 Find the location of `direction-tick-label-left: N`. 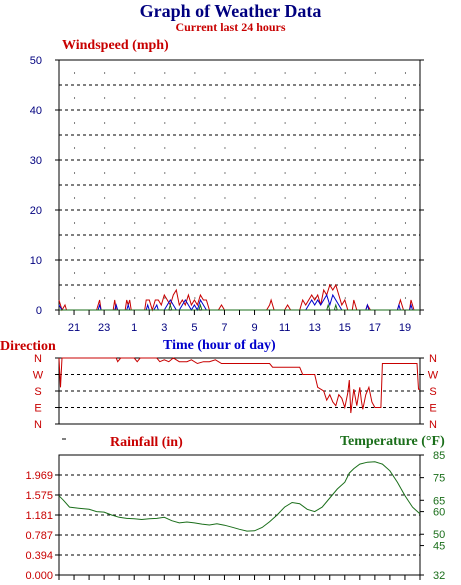

direction-tick-label-left: N is located at coordinates (38, 425).